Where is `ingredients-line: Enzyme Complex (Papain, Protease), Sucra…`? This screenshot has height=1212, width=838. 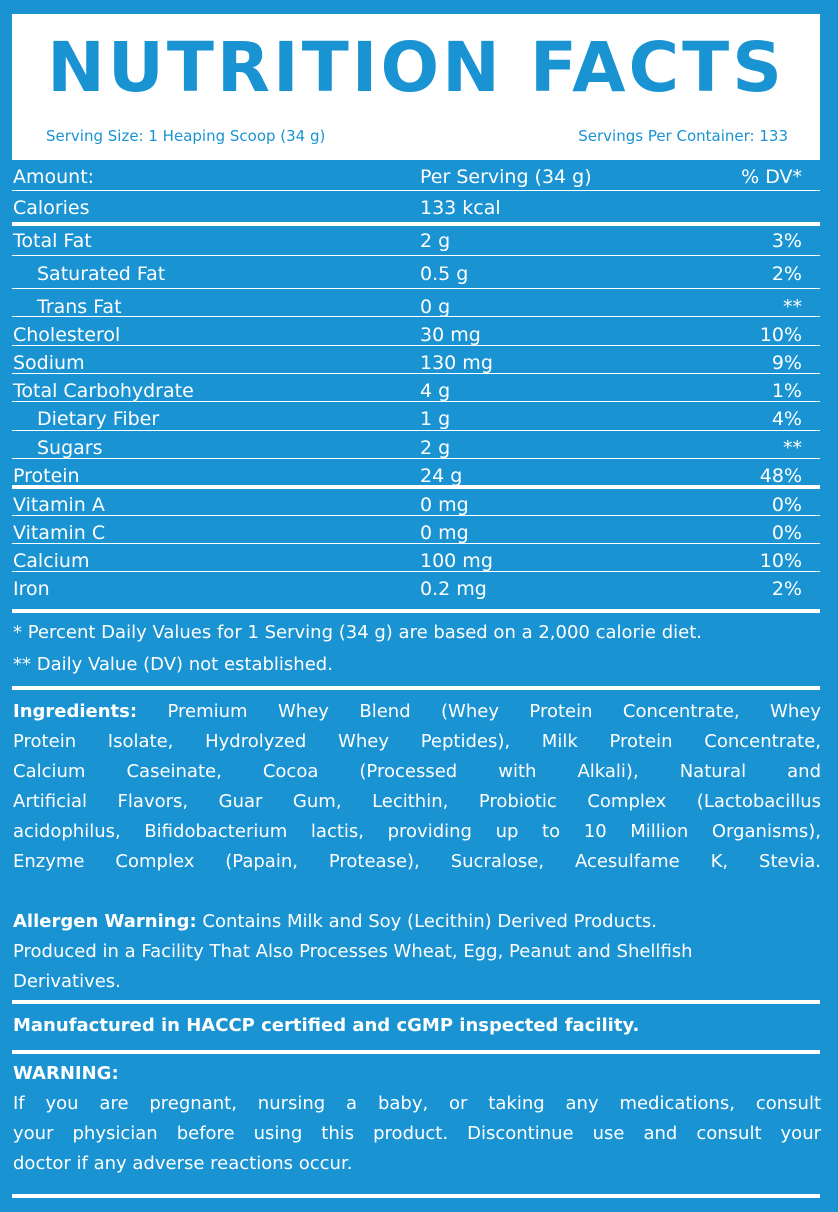
ingredients-line: Enzyme Complex (Papain, Protease), Sucra… is located at coordinates (417, 861).